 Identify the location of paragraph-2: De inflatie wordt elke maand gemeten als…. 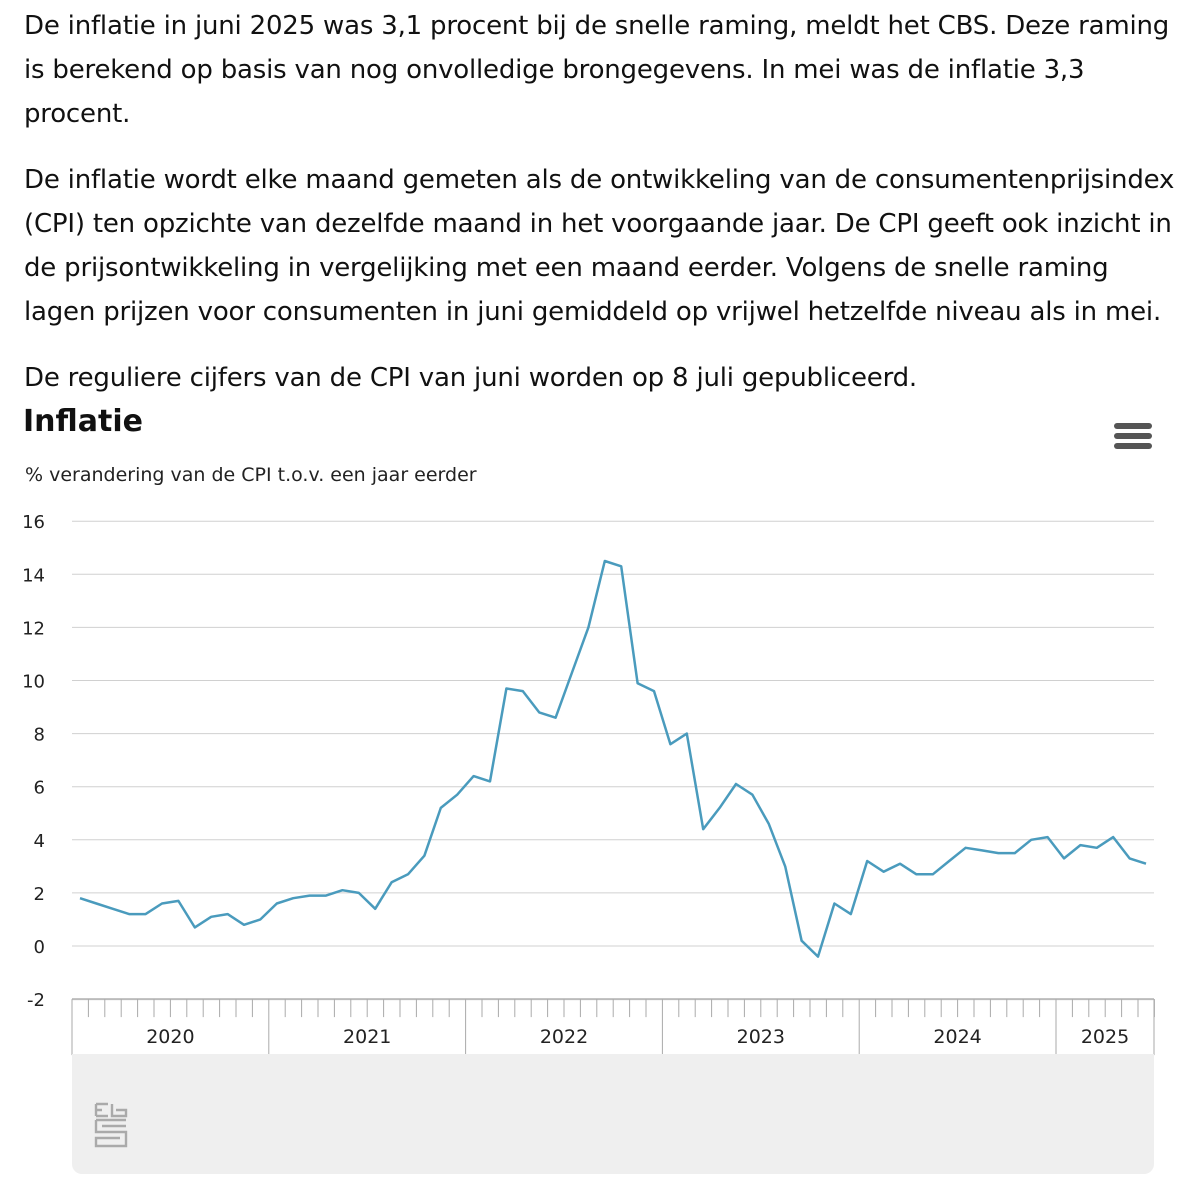
(599, 246).